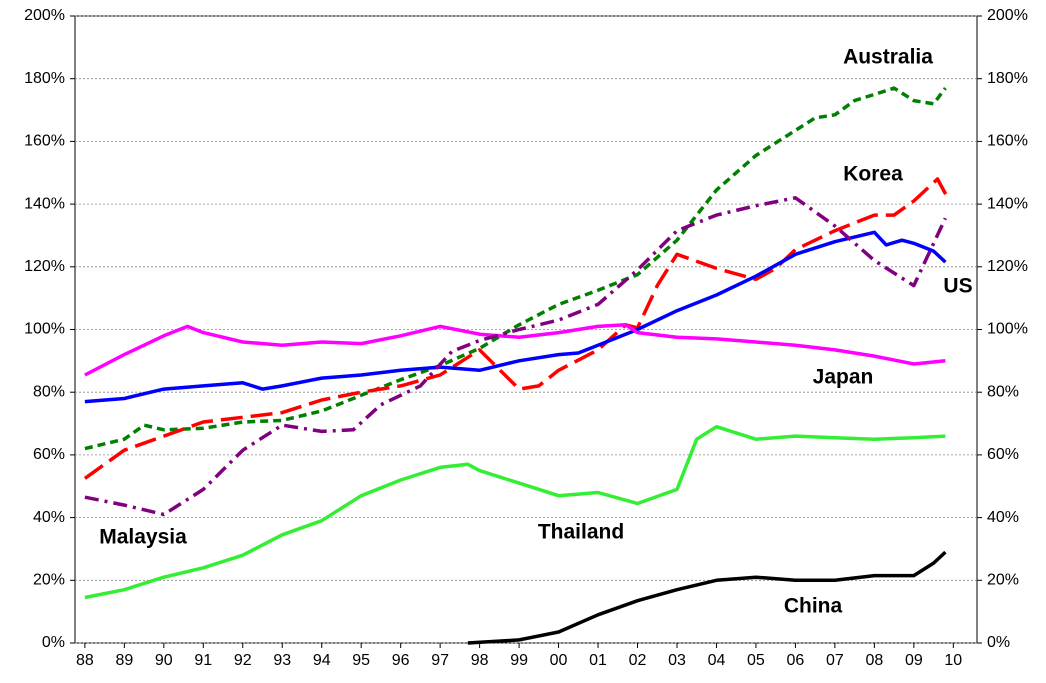 This screenshot has width=1046, height=683. Describe the element at coordinates (953, 660) in the screenshot. I see `x-tick-label: 10` at that location.